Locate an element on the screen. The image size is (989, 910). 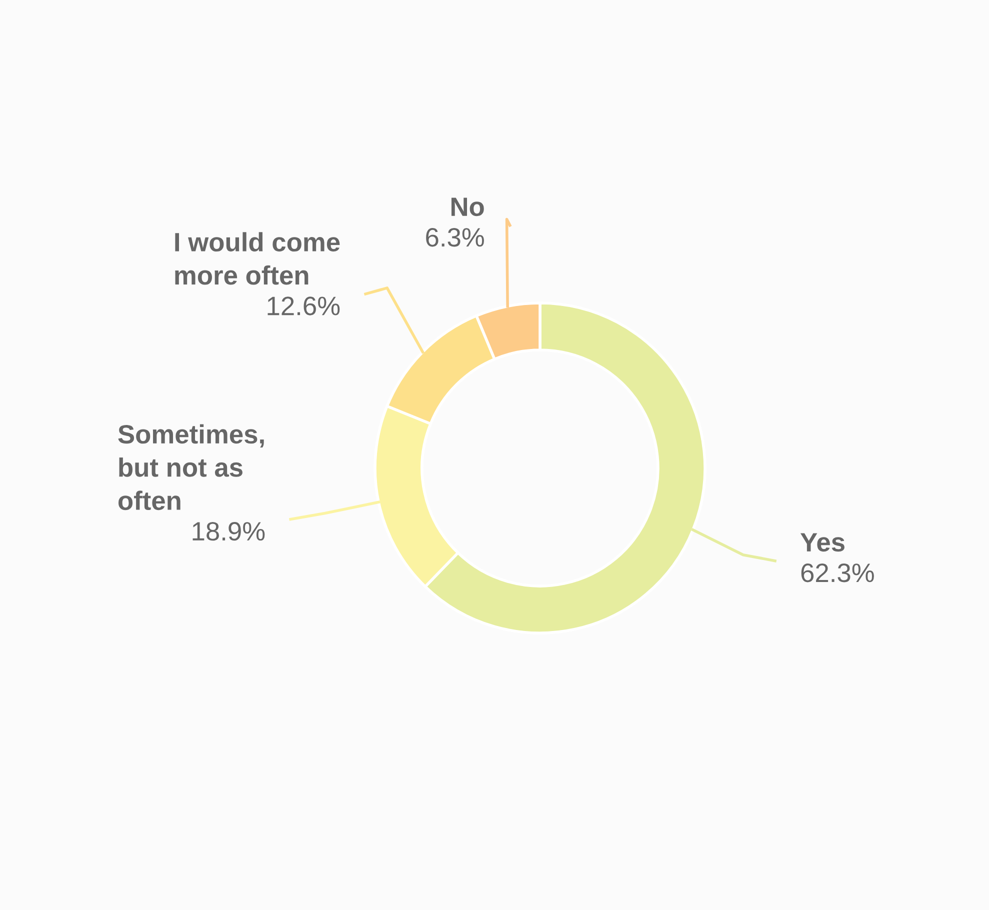
slice-label: No is located at coordinates (467, 207).